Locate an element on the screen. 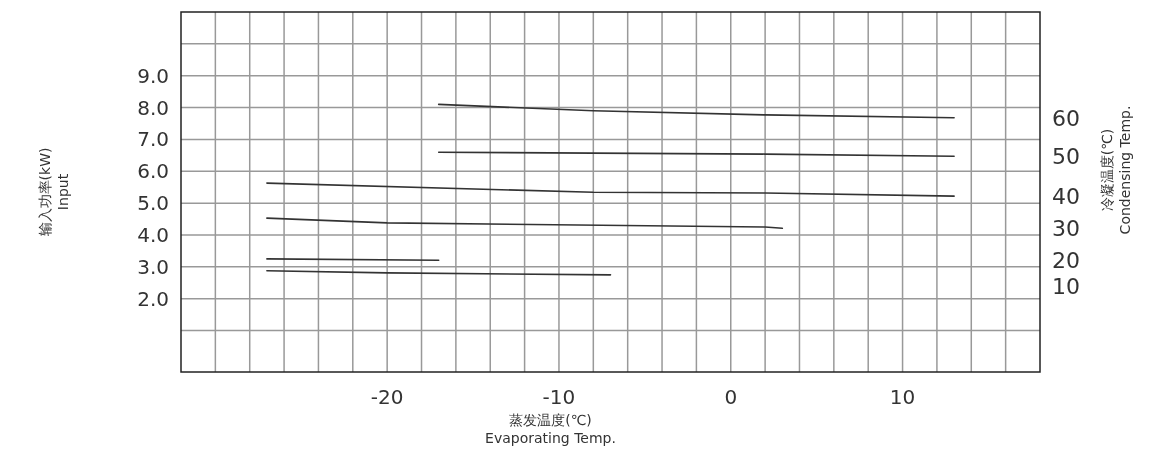 Image resolution: width=1152 pixels, height=470 pixels. x-tick-label: 10 is located at coordinates (902, 397).